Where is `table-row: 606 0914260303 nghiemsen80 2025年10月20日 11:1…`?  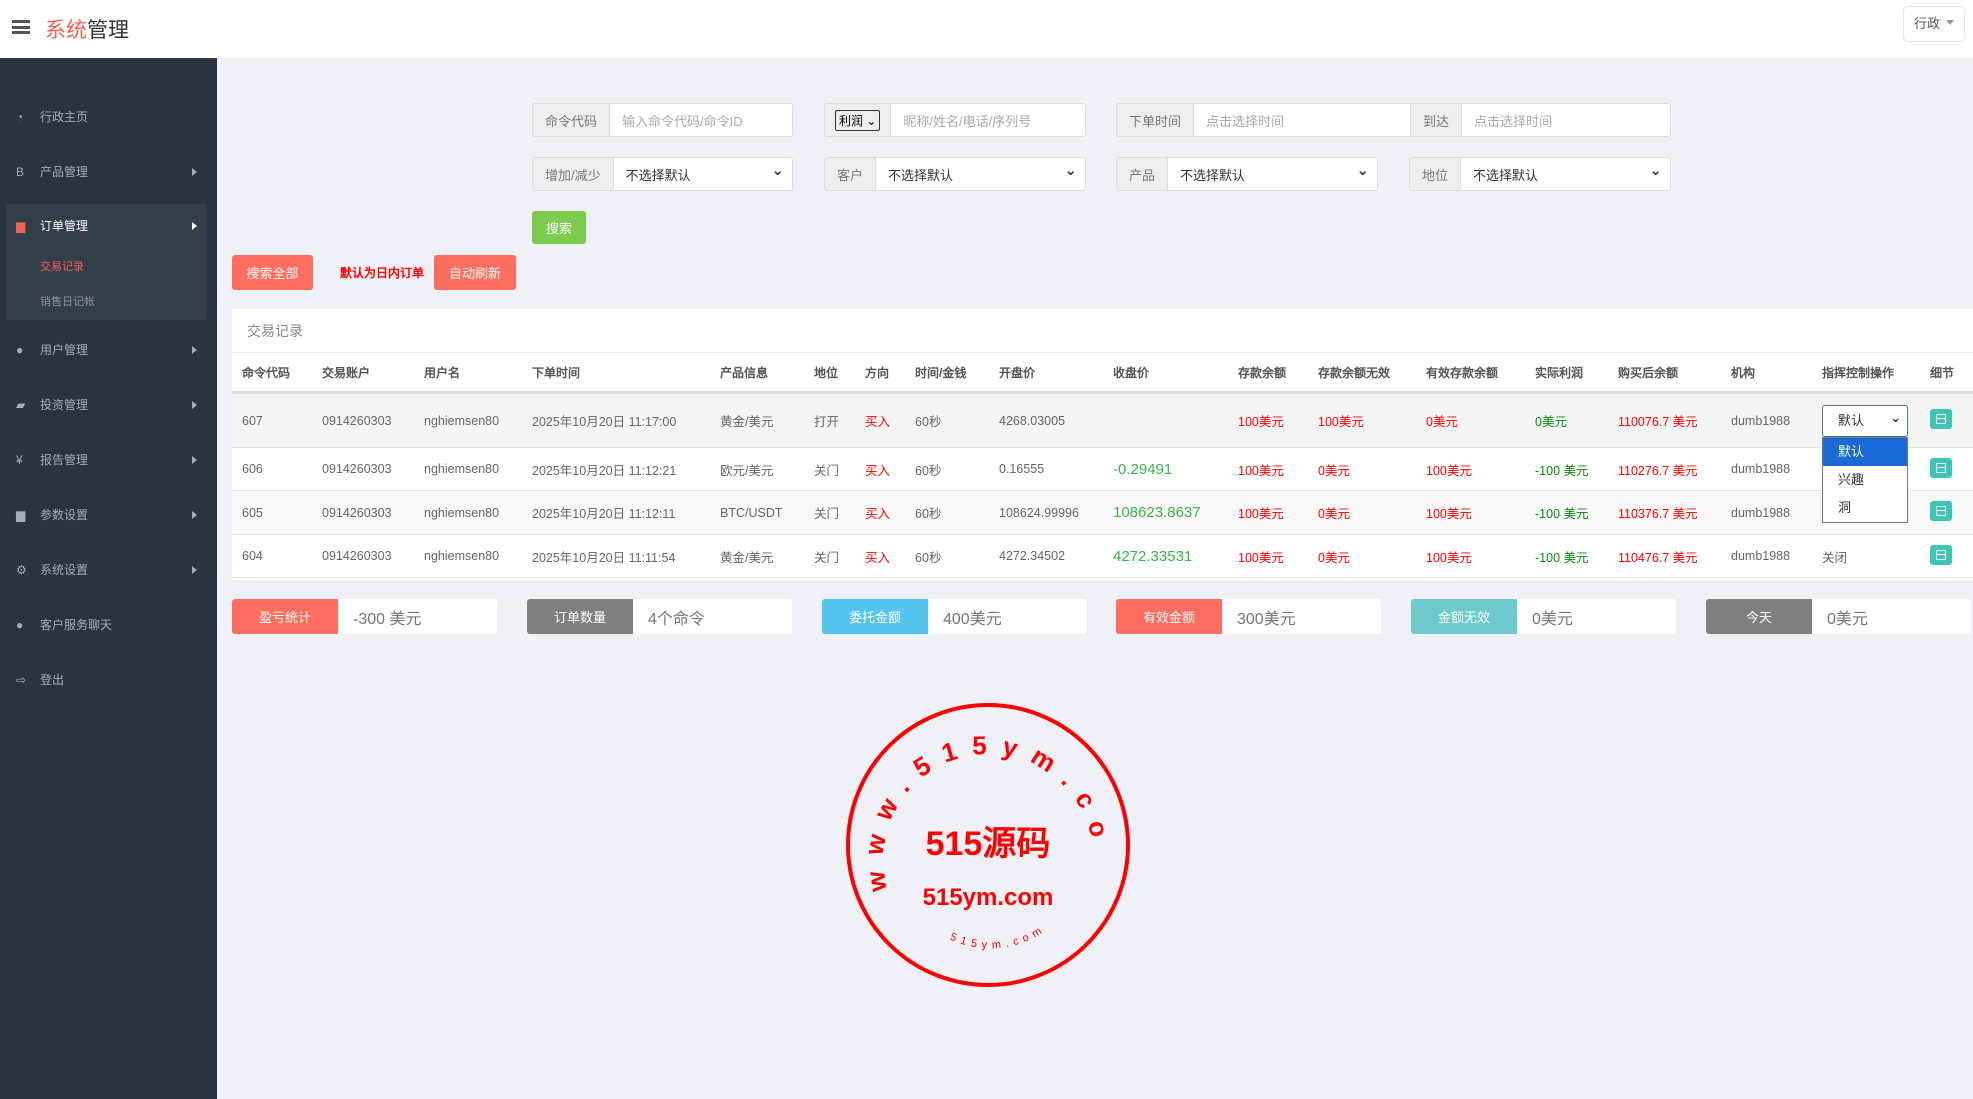
table-row: 606 0914260303 nghiemsen80 2025年10月20日 11:1… is located at coordinates (1102, 469).